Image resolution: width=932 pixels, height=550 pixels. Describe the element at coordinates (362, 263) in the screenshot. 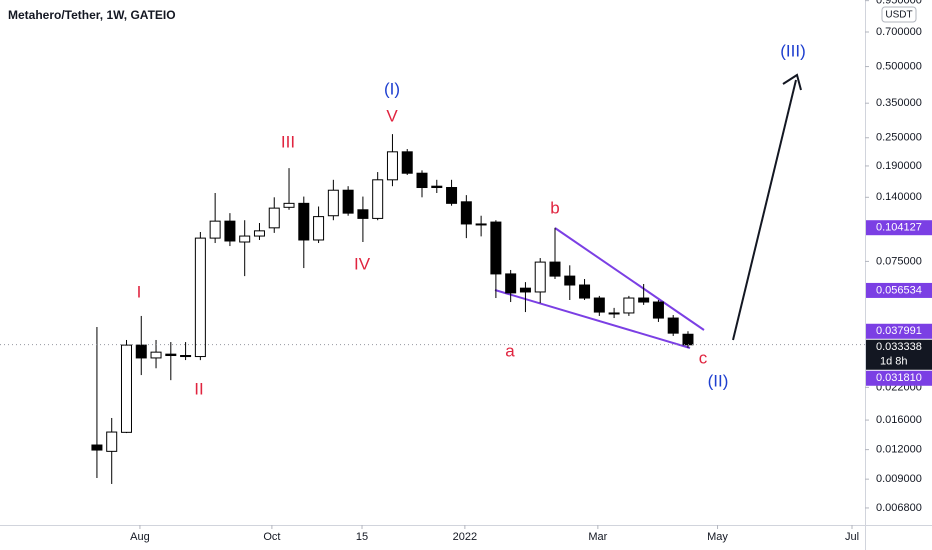

I see `wave-label: IV` at that location.